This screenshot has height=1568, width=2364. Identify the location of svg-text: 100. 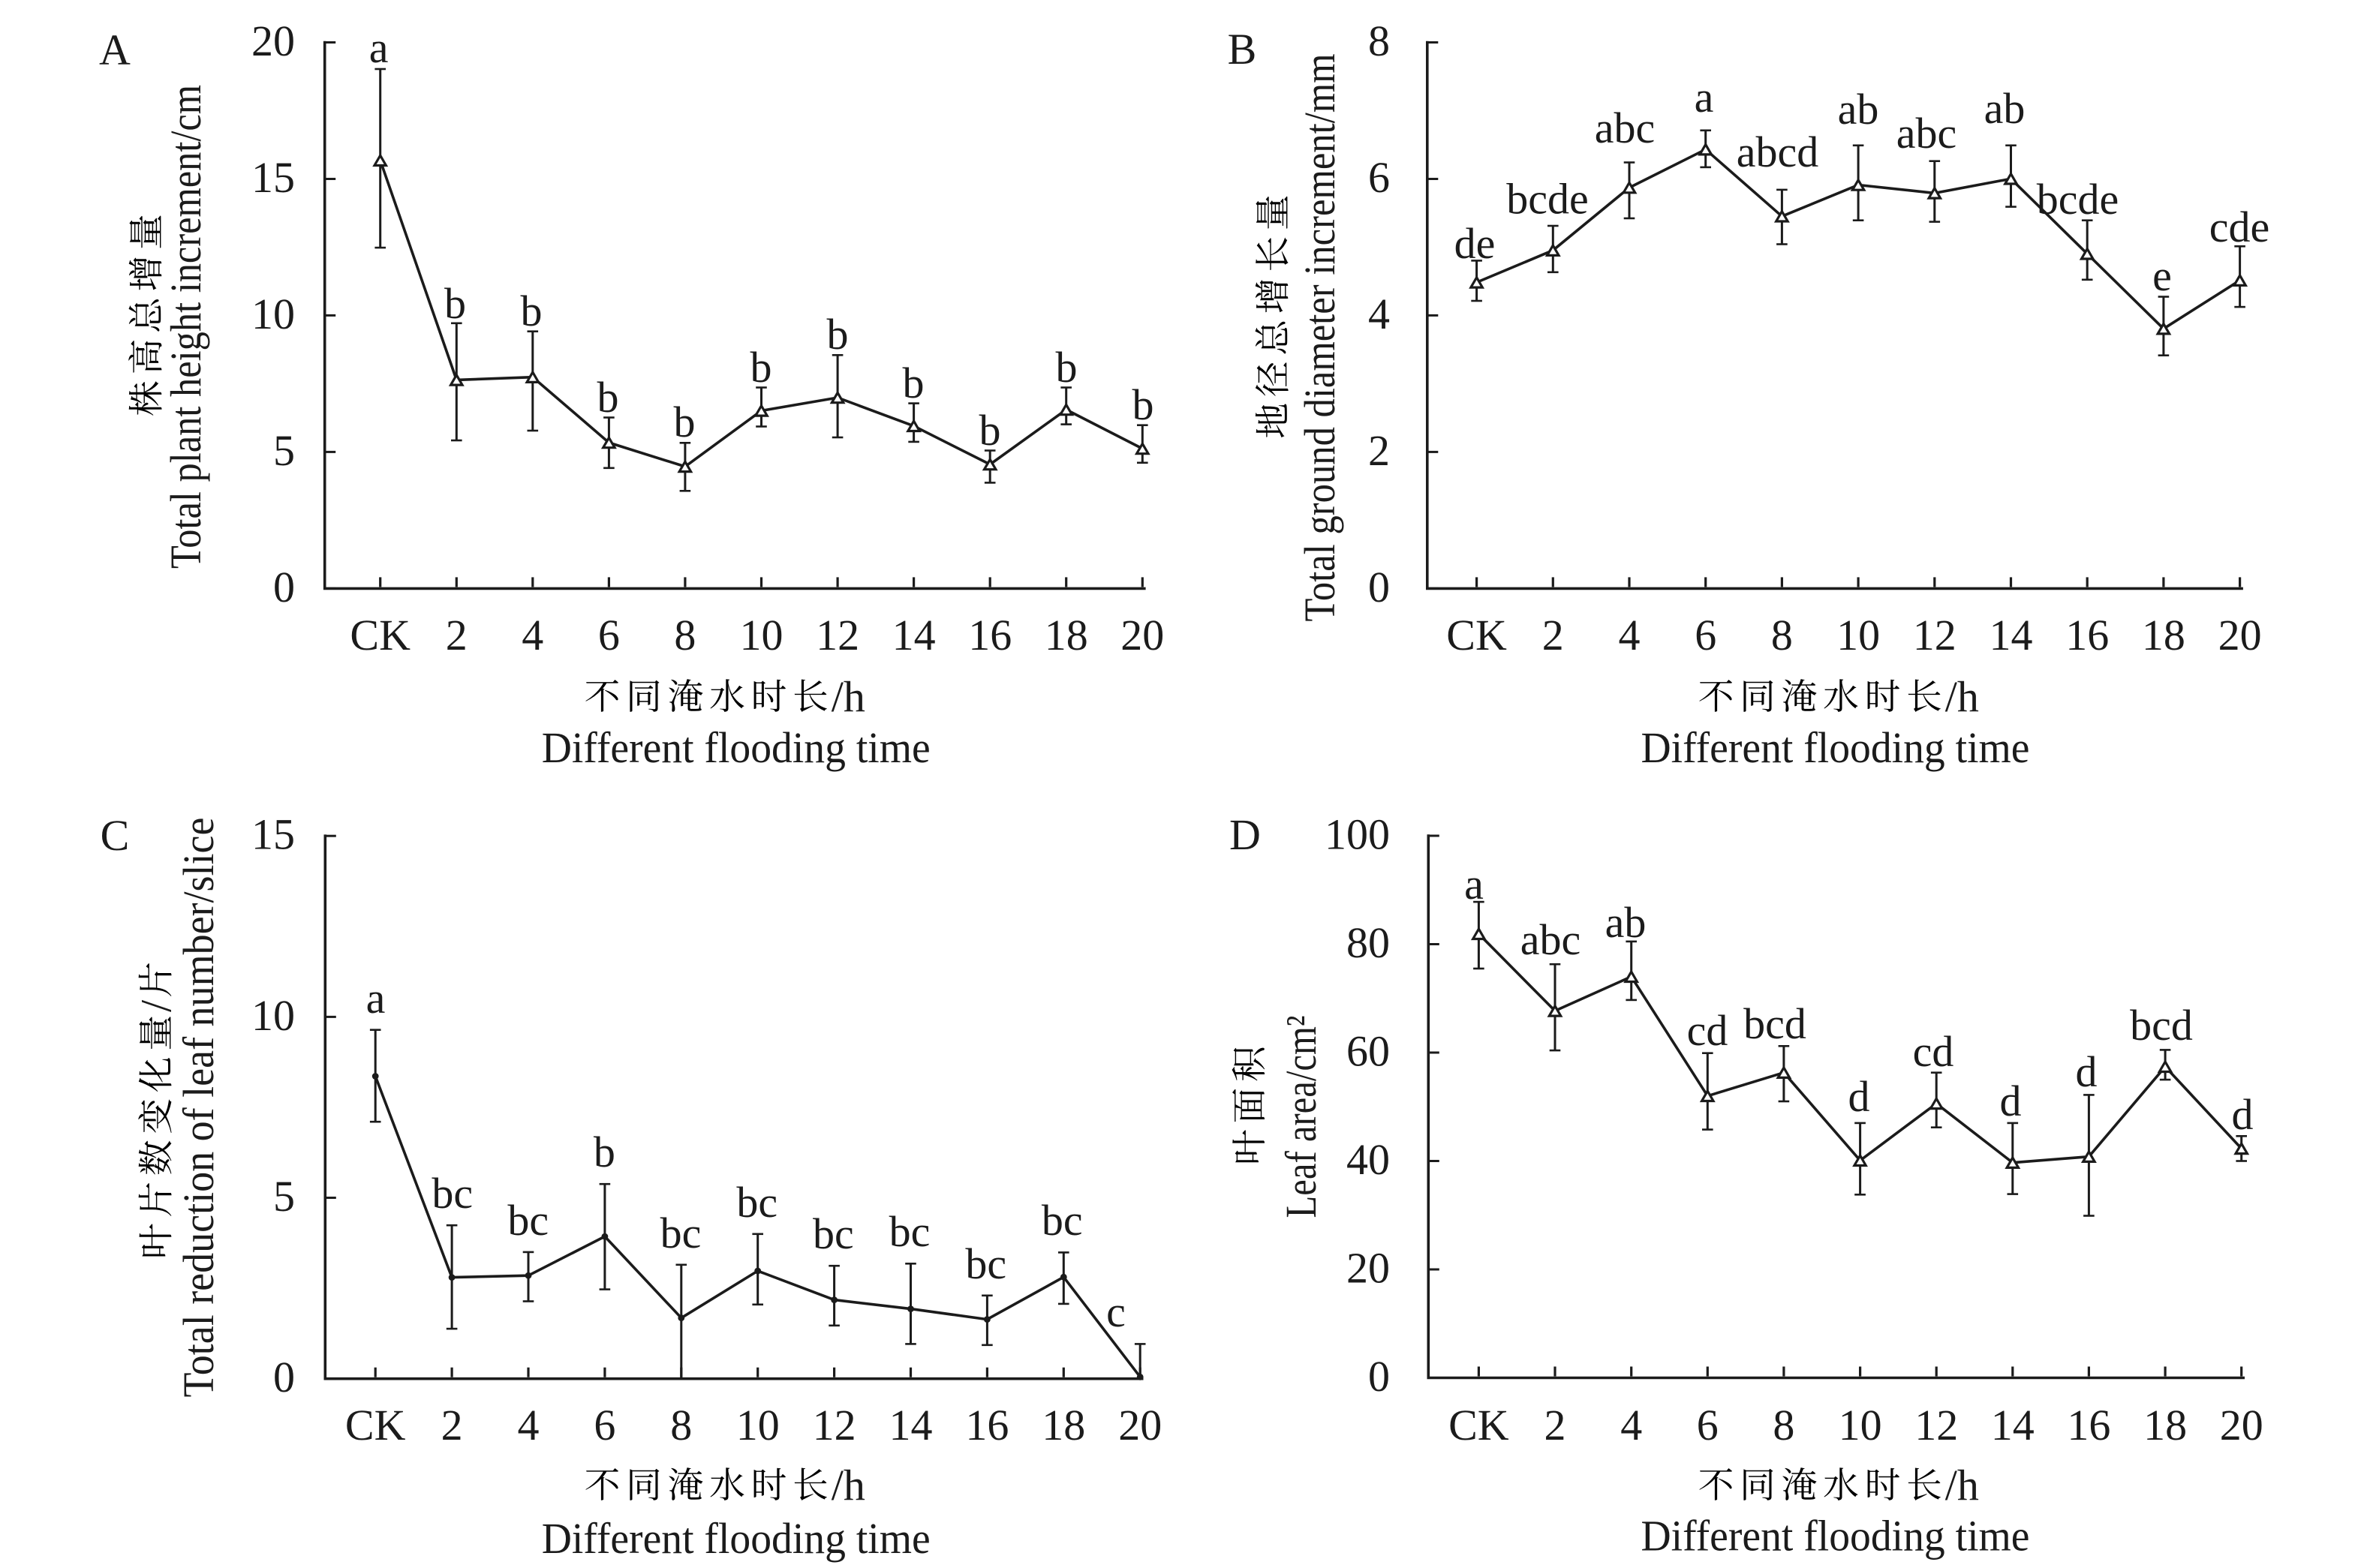
(1358, 835).